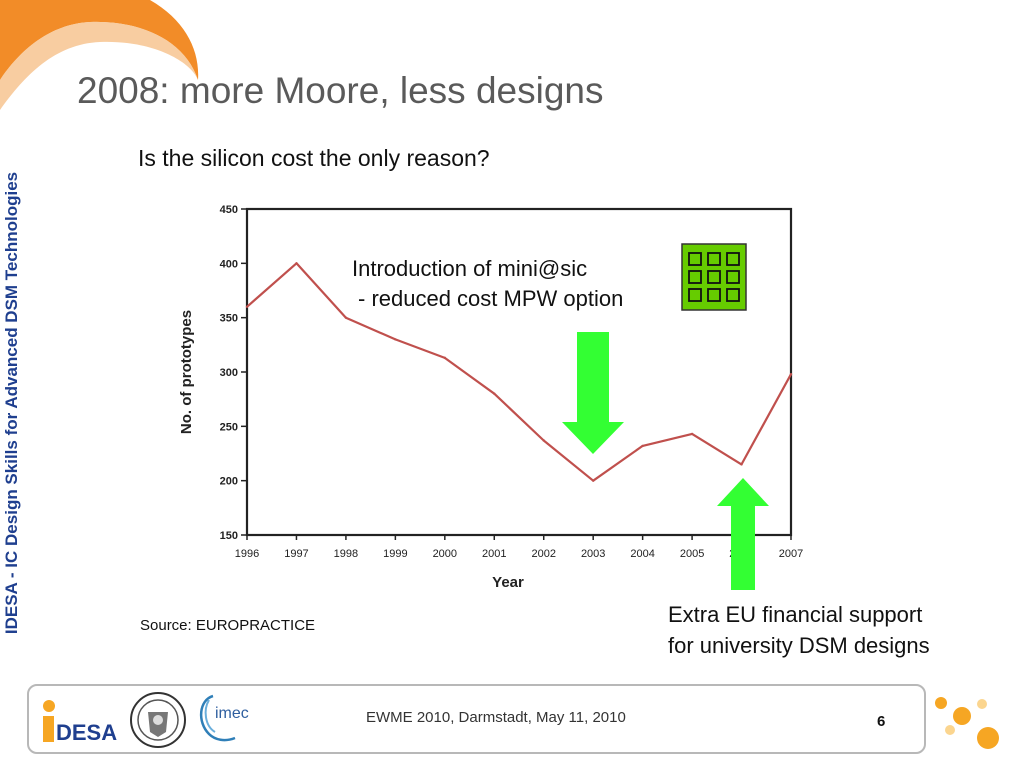  What do you see at coordinates (543, 554) in the screenshot?
I see `x-tick-label: 2002` at bounding box center [543, 554].